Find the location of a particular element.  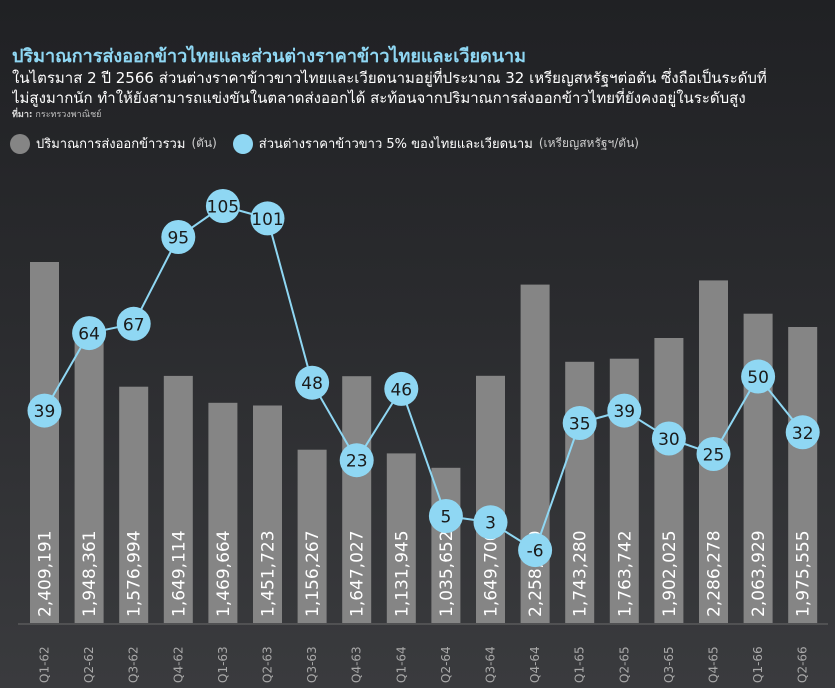

x-tick-label: Q1-65 is located at coordinates (580, 664).